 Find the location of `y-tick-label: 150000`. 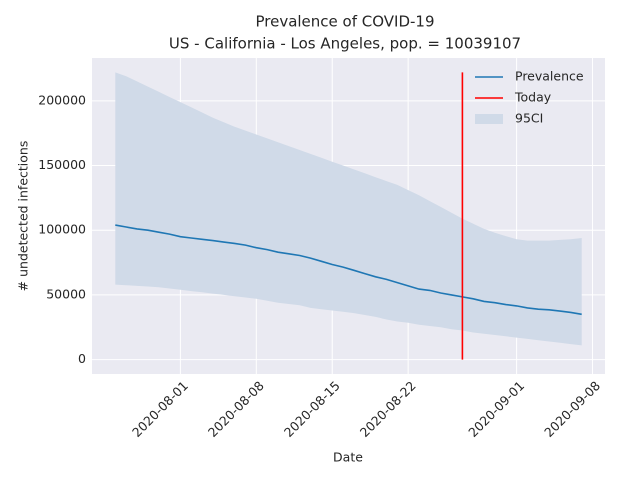

y-tick-label: 150000 is located at coordinates (62, 164).